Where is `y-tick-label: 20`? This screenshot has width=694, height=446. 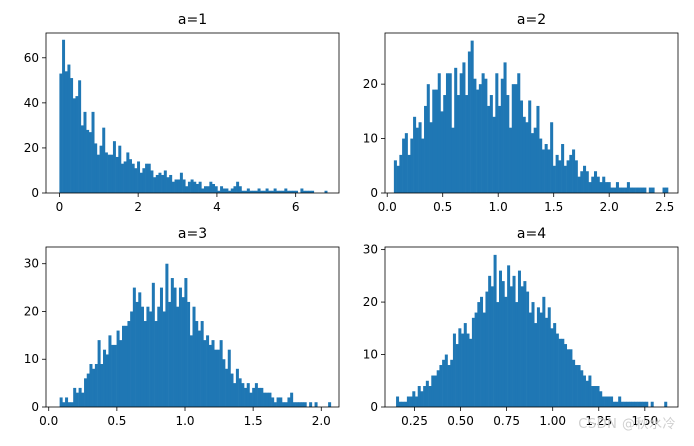
y-tick-label: 20 is located at coordinates (370, 302).